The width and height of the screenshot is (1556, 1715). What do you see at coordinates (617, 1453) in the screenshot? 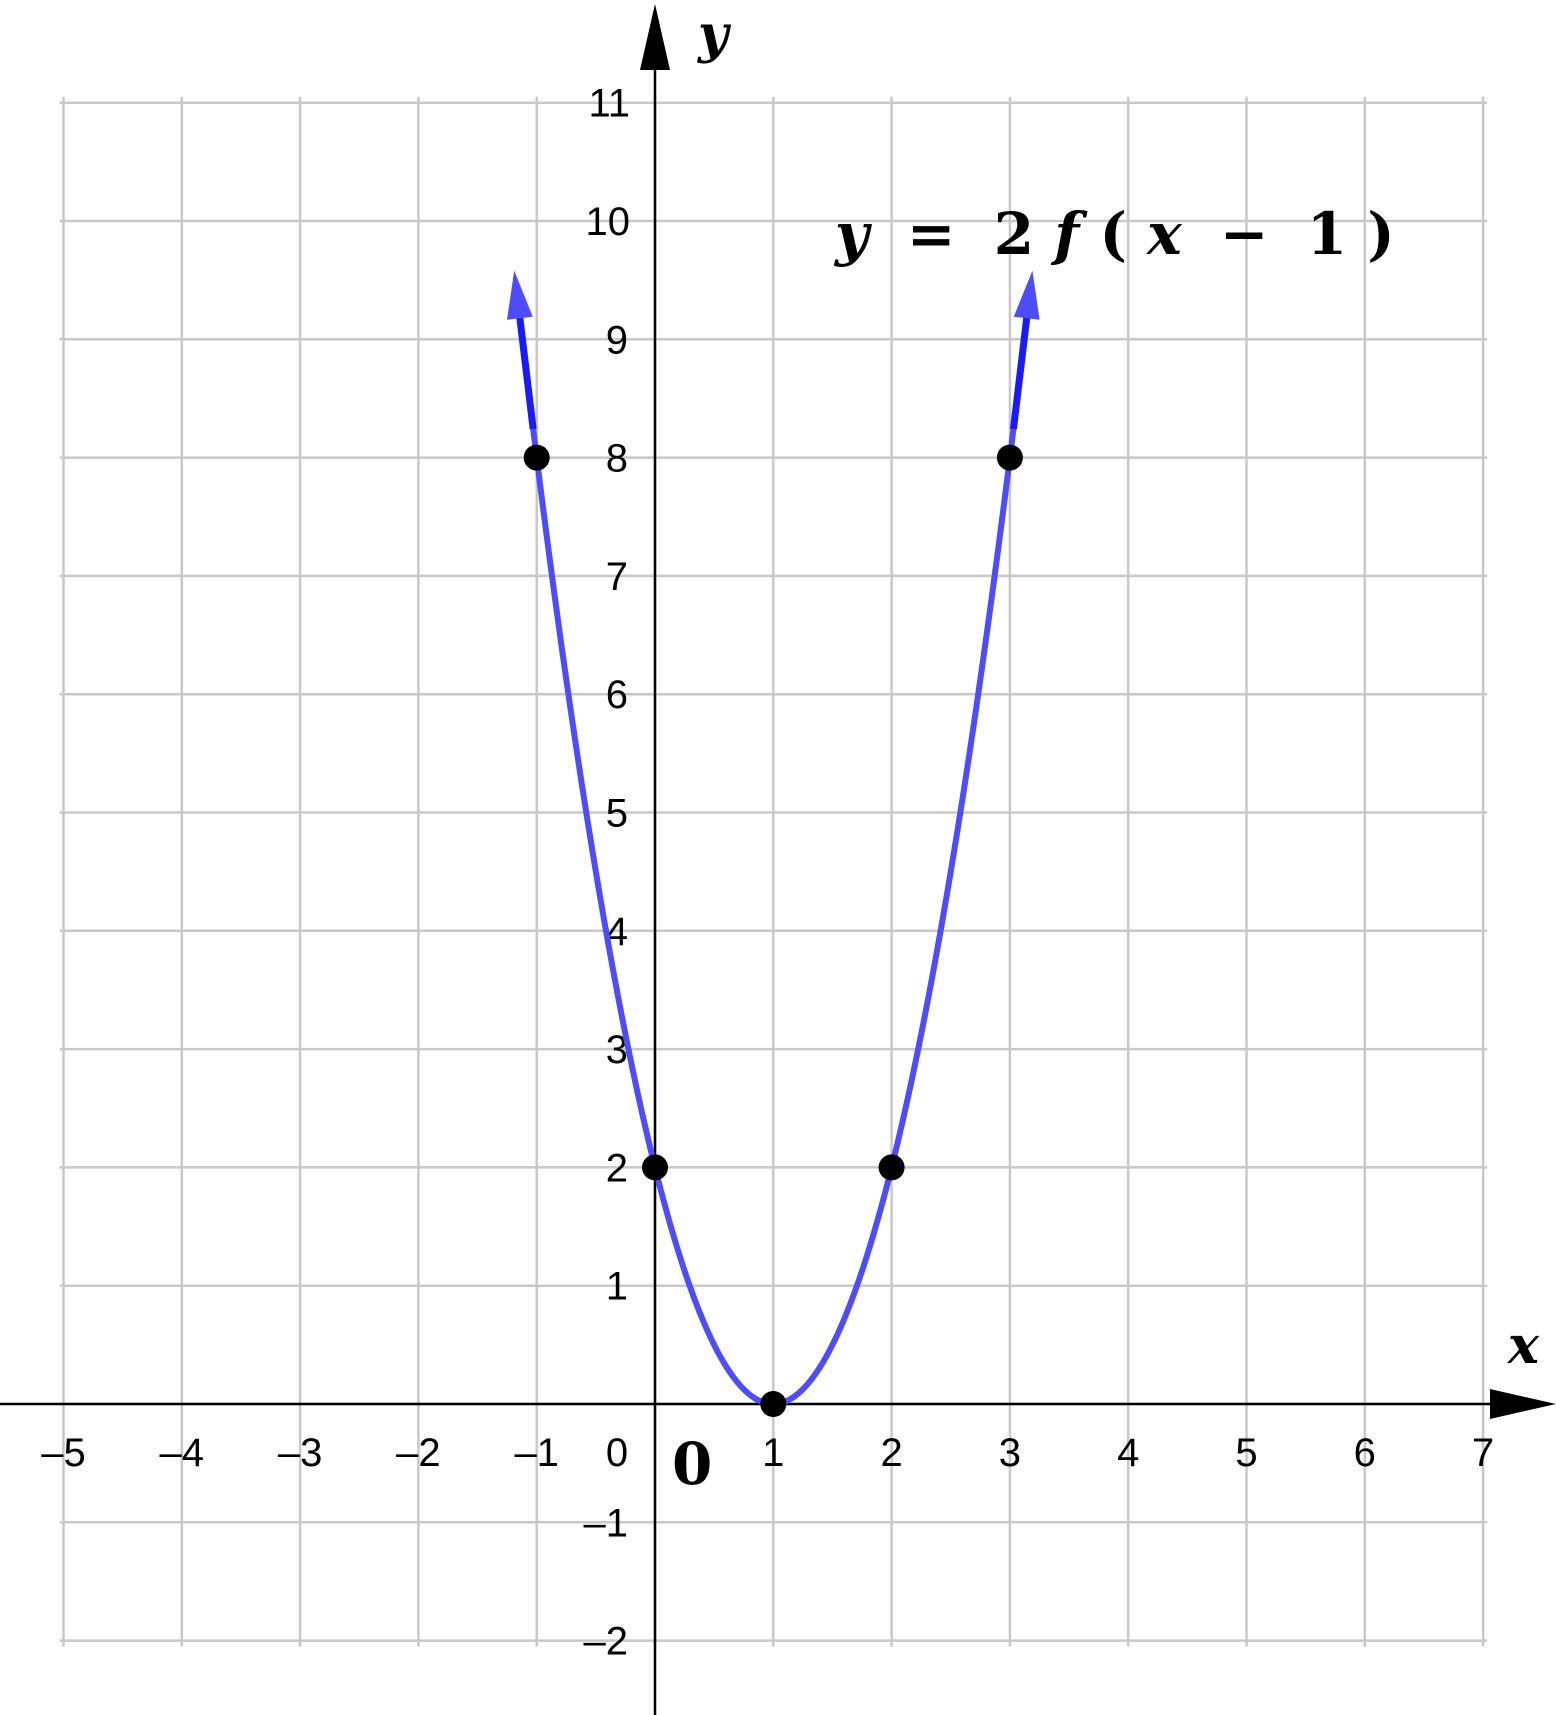
I see `x-tick-label: 0` at bounding box center [617, 1453].